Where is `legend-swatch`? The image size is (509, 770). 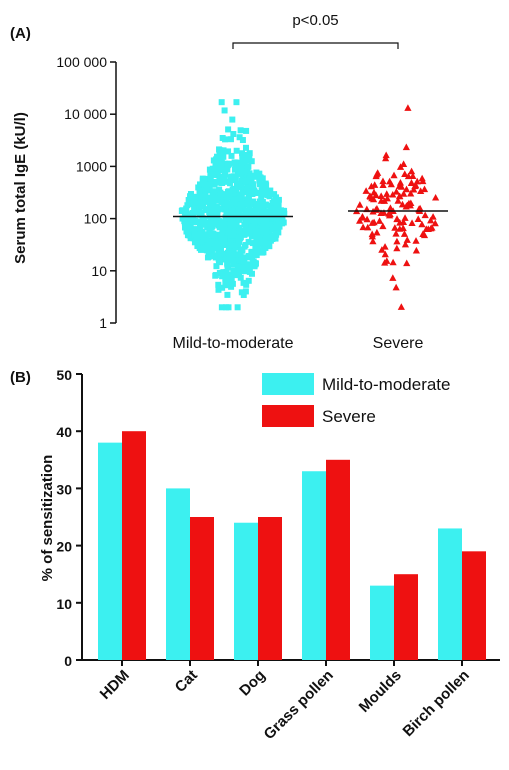
legend-swatch is located at coordinates (288, 416).